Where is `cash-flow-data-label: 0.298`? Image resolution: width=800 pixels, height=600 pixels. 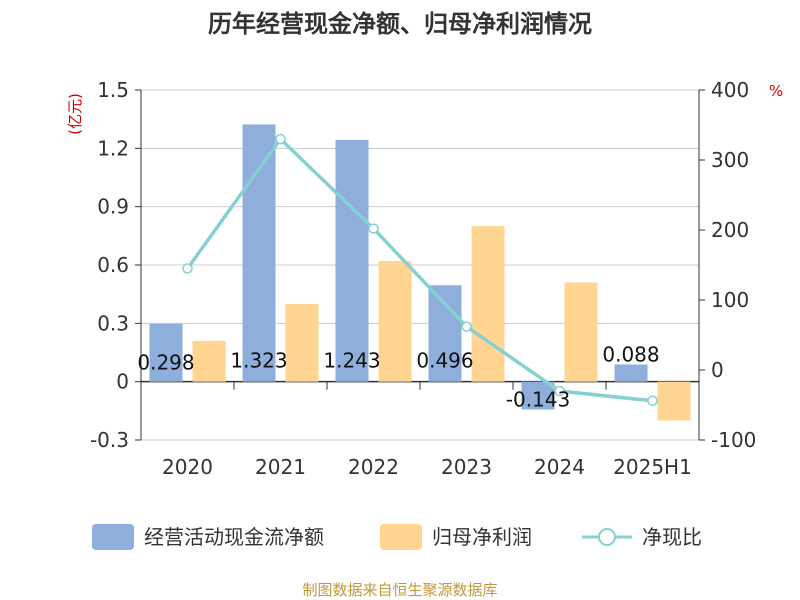
cash-flow-data-label: 0.298 is located at coordinates (165, 363).